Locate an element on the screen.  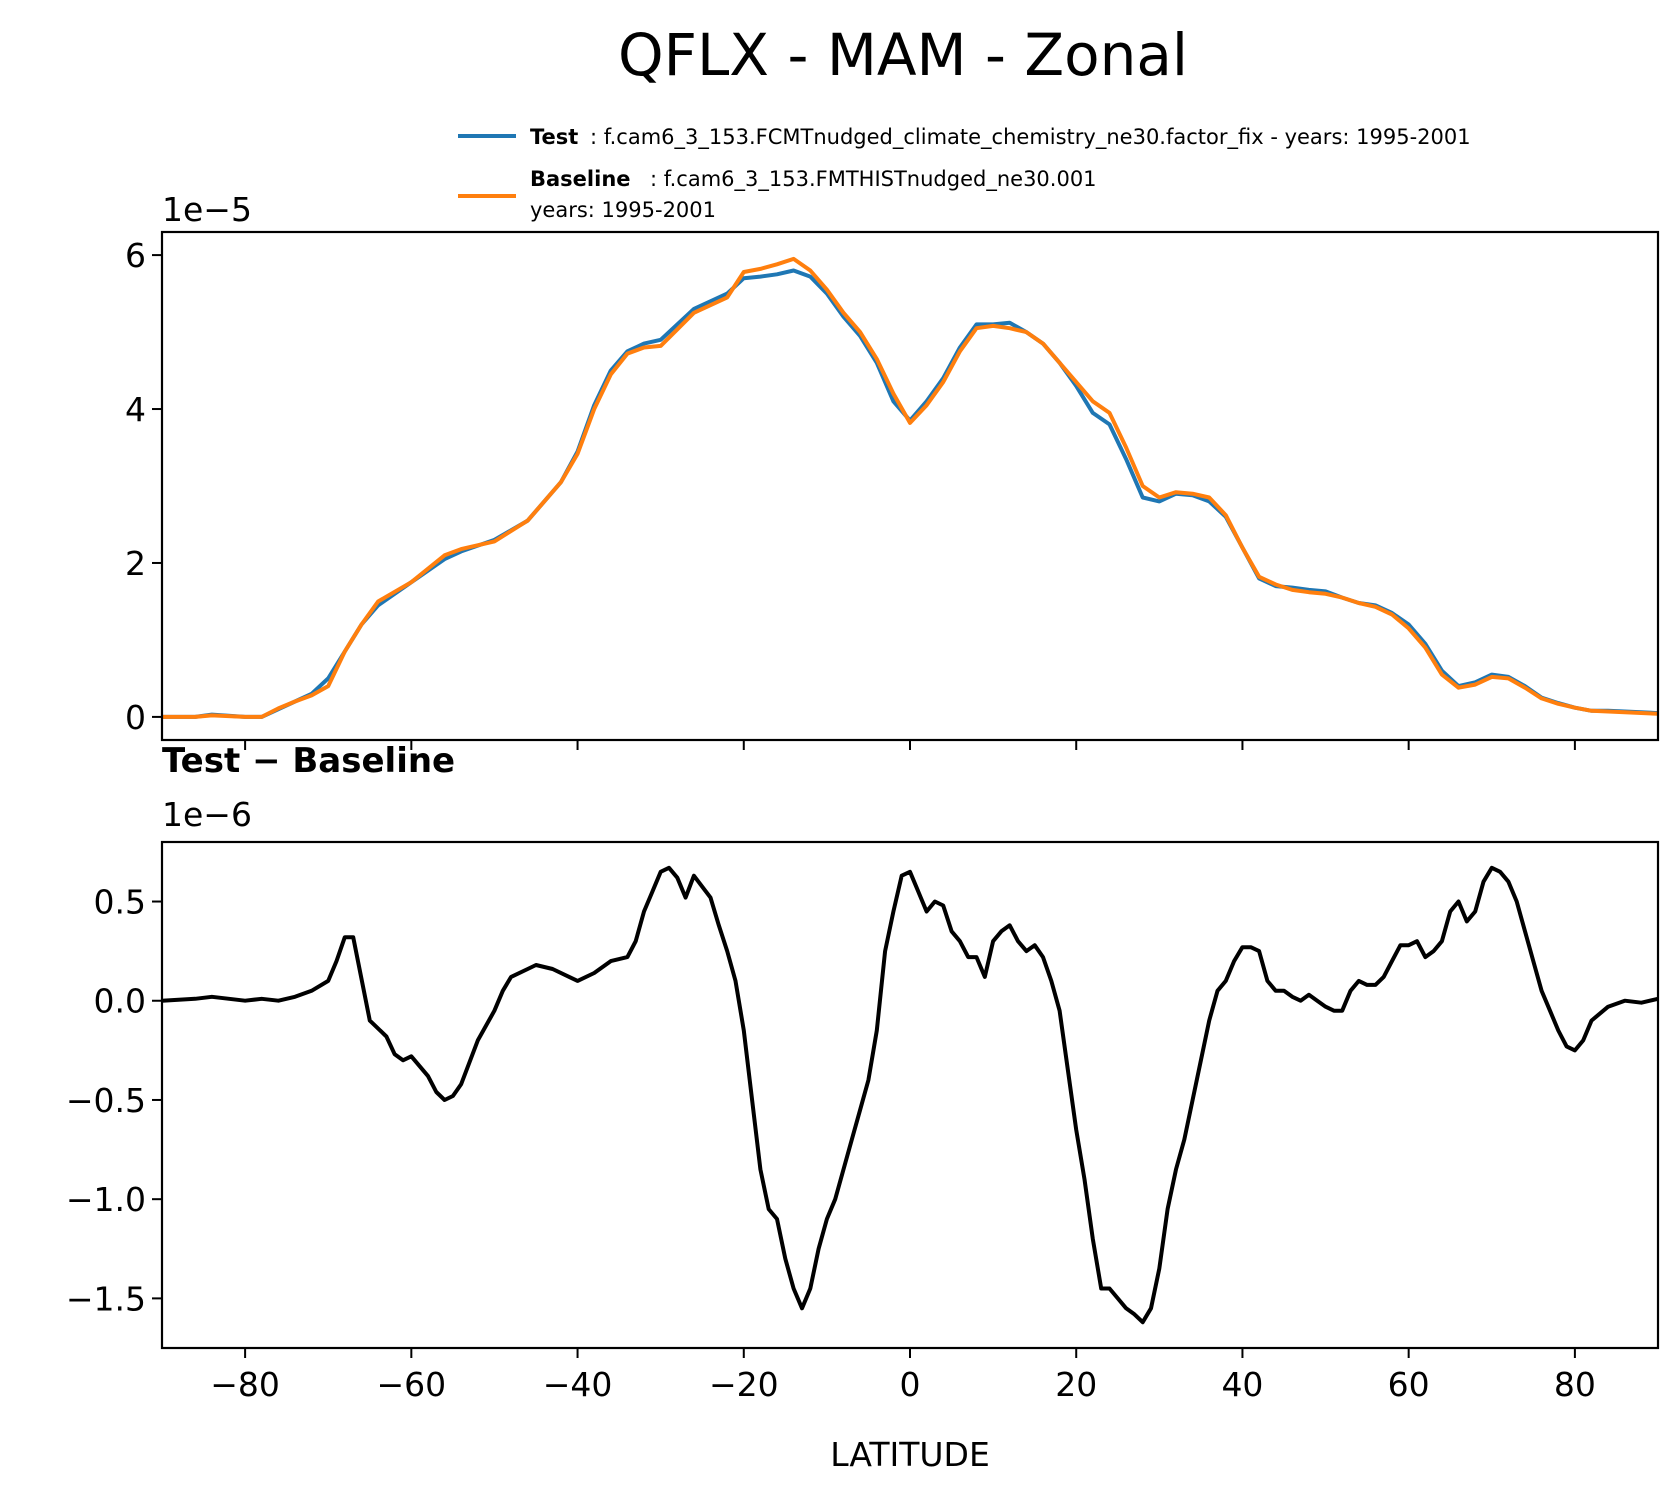
bottom-x-tick-label: −80 is located at coordinates (245, 1384).